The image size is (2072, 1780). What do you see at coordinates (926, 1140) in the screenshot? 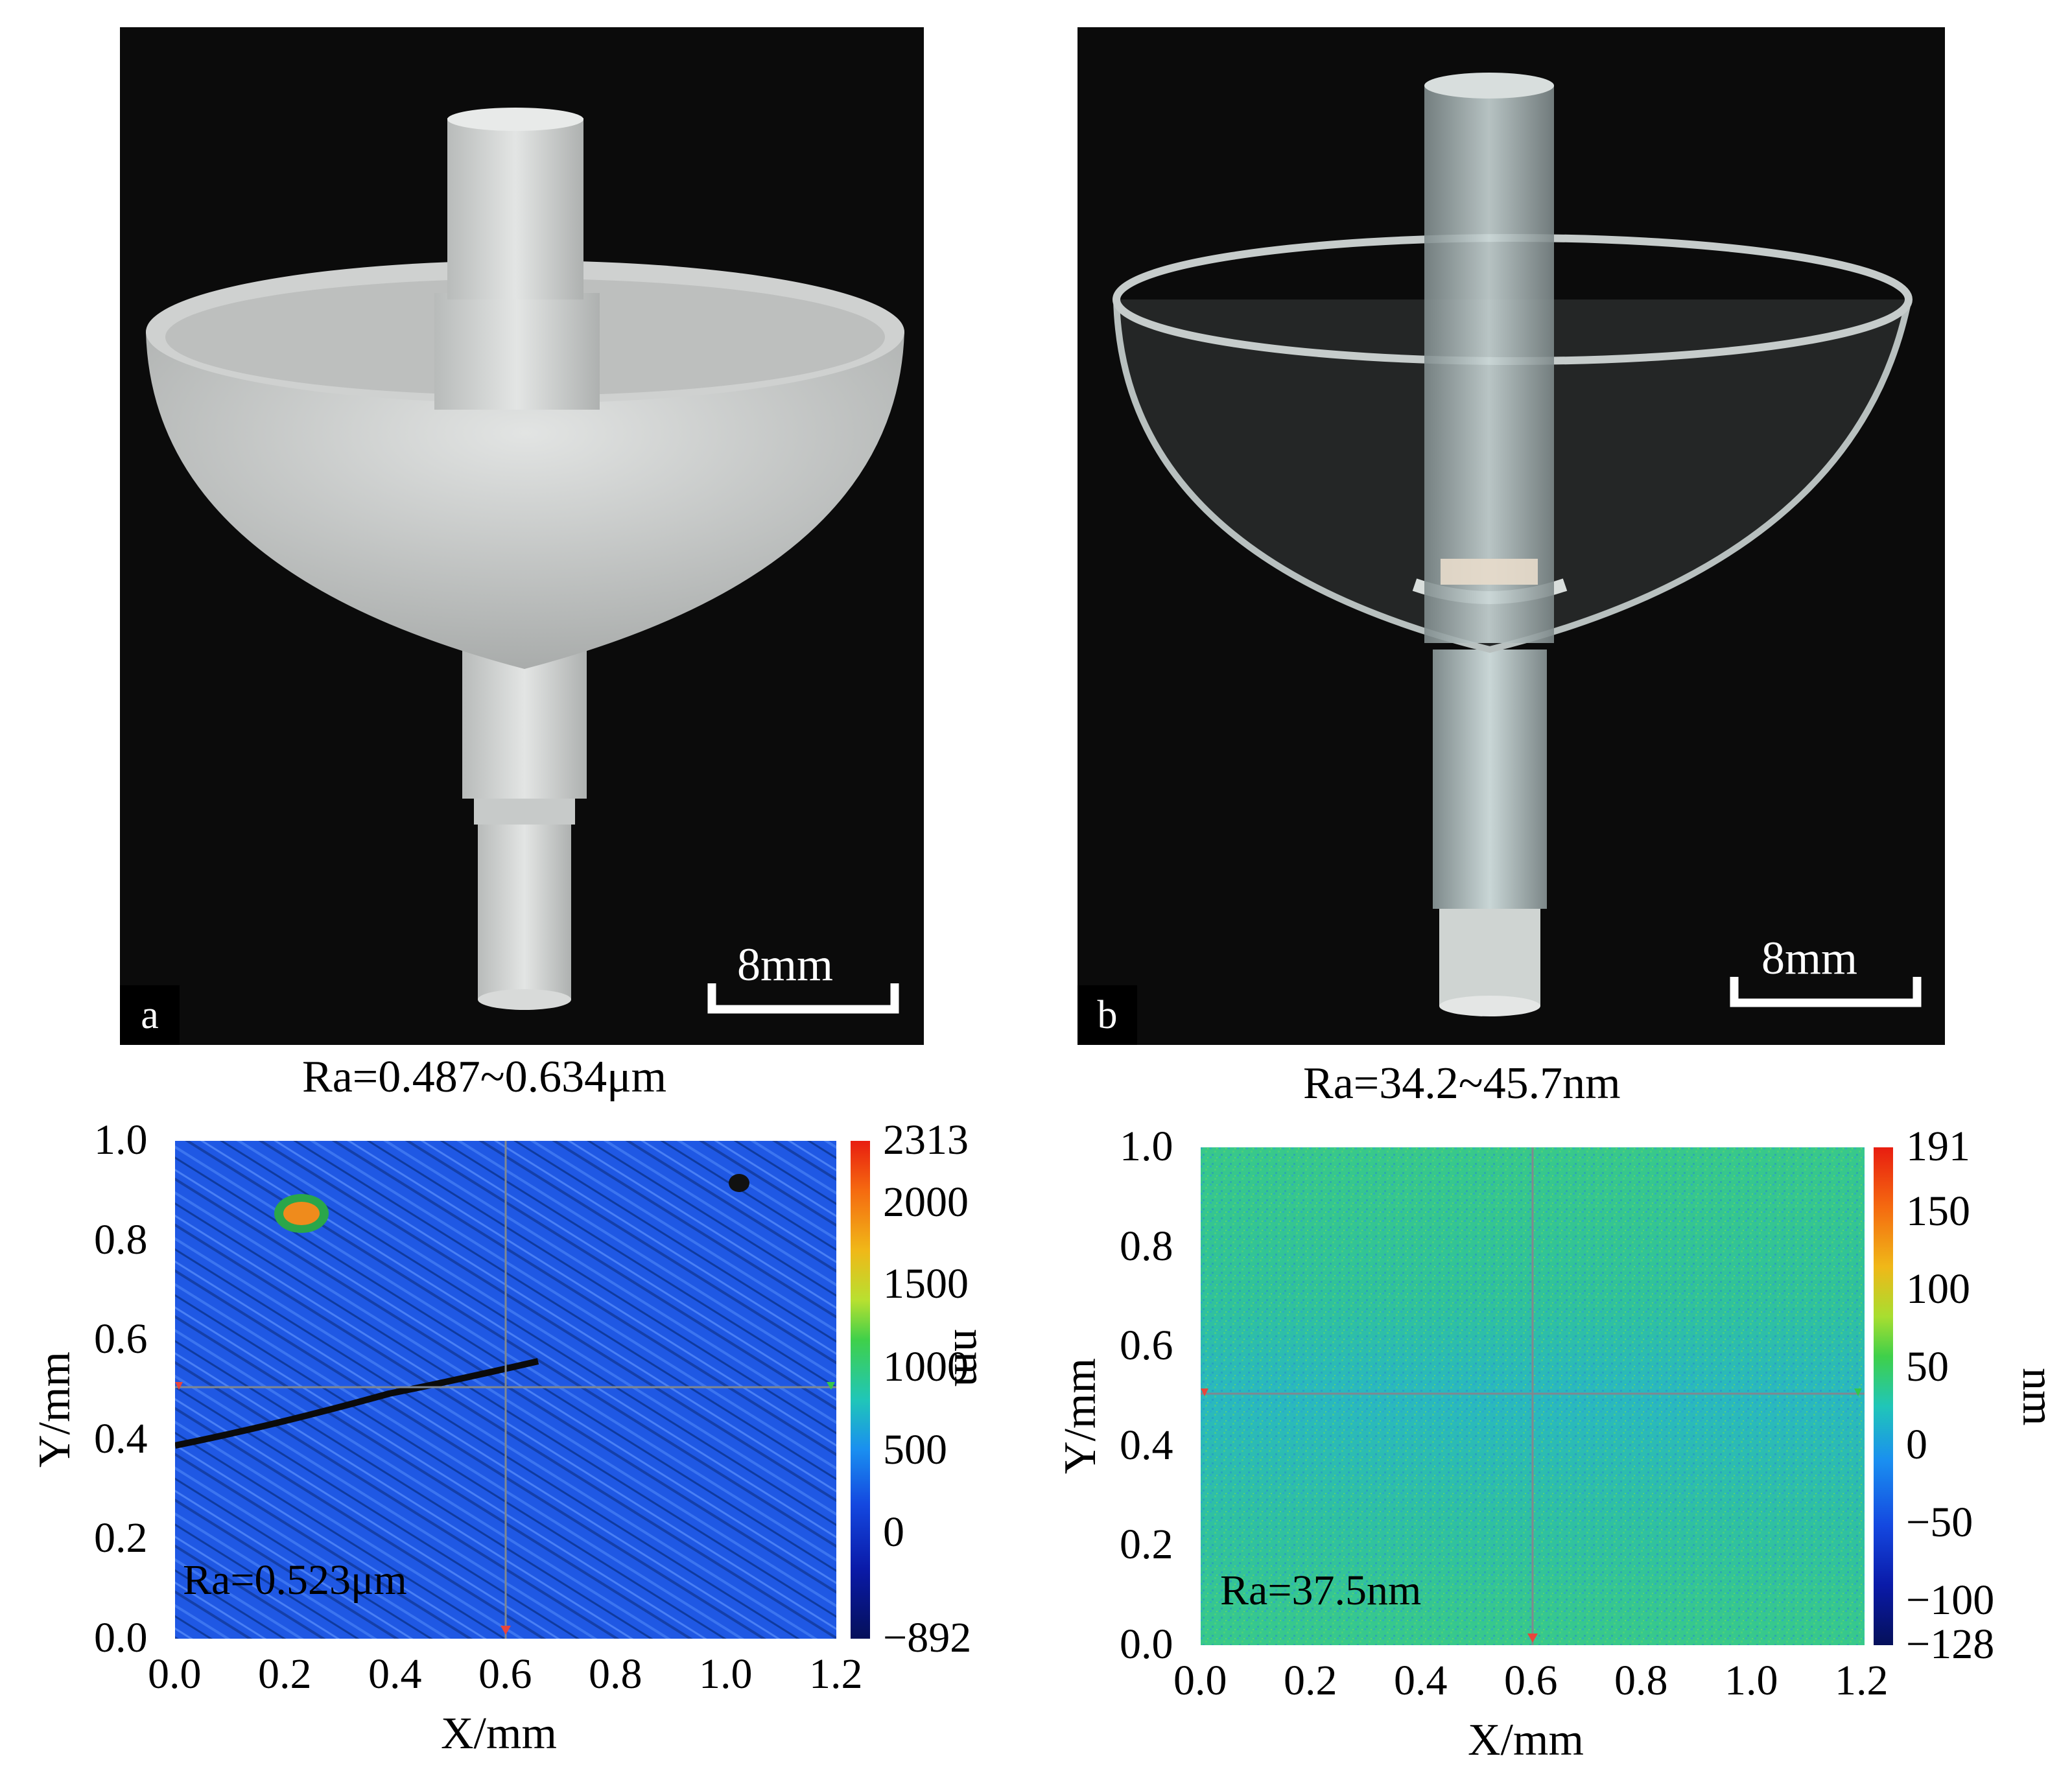
I see `colorbar-tick-label: 2313` at bounding box center [926, 1140].